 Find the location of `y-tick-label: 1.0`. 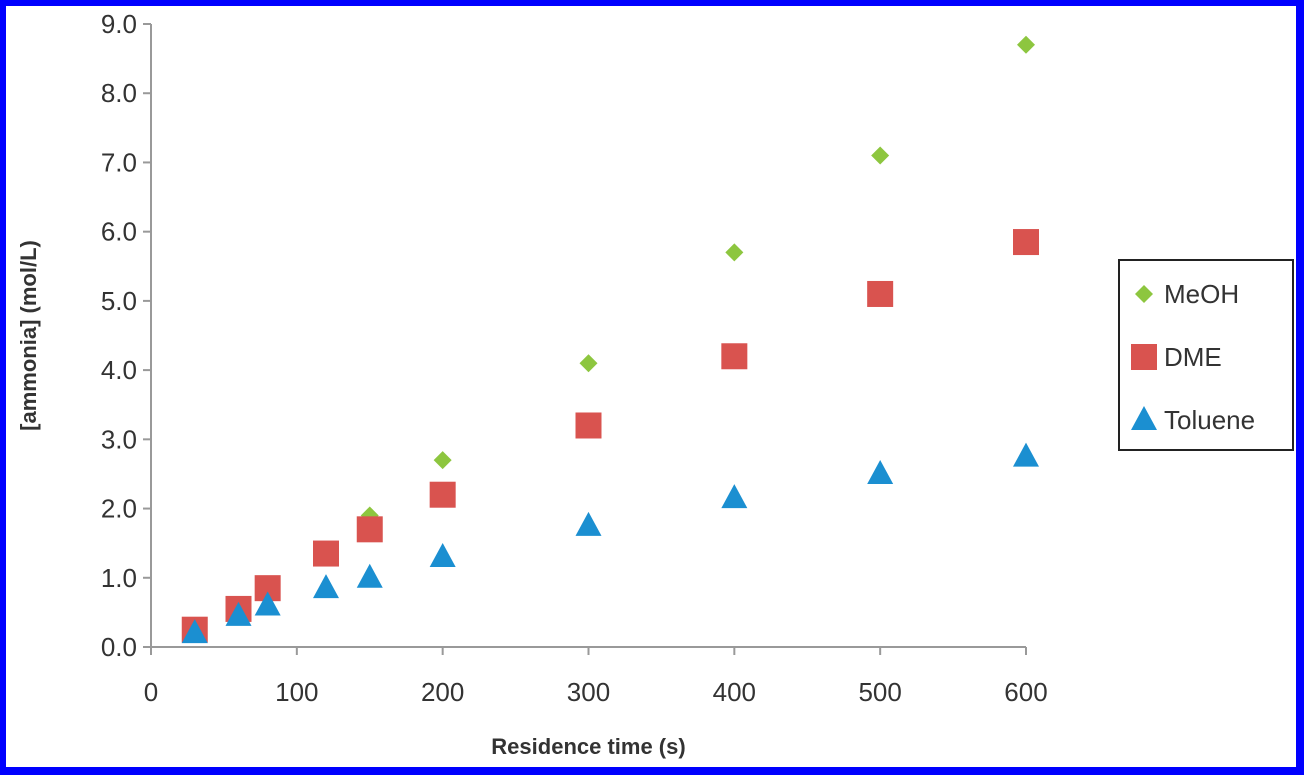

y-tick-label: 1.0 is located at coordinates (119, 578).